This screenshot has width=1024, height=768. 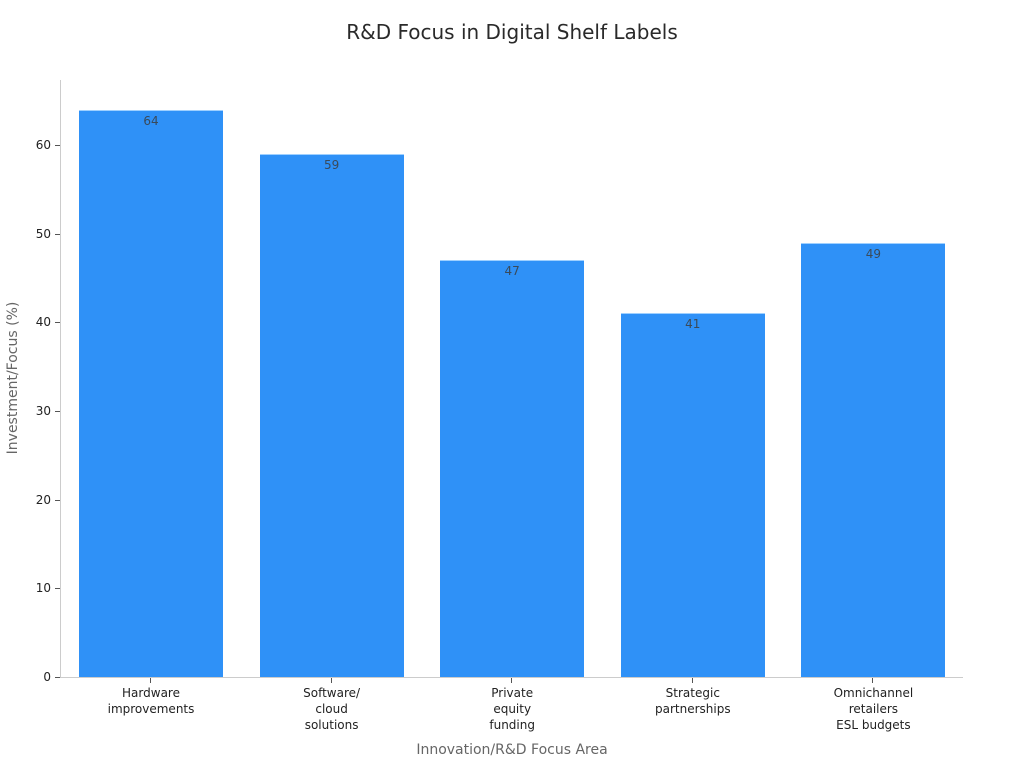 I want to click on y-tick: 10, so click(x=30, y=591).